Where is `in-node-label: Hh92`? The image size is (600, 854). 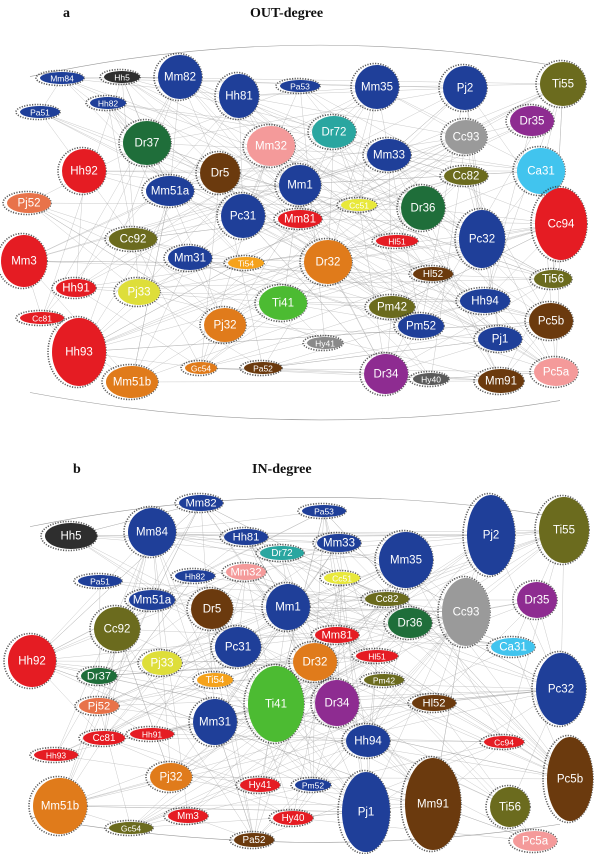
in-node-label: Hh92 is located at coordinates (32, 662).